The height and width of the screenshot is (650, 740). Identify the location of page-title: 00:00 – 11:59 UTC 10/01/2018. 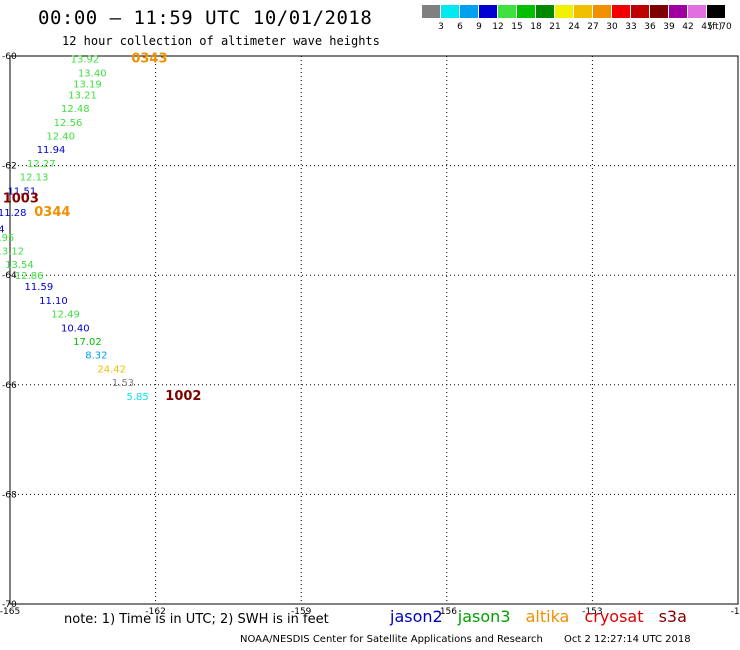
(205, 18).